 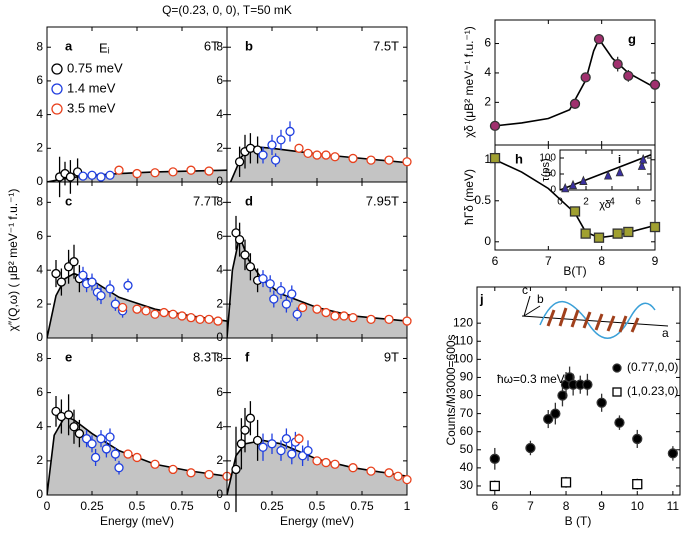 What do you see at coordinates (57, 109) in the screenshot?
I see `legend-marker` at bounding box center [57, 109].